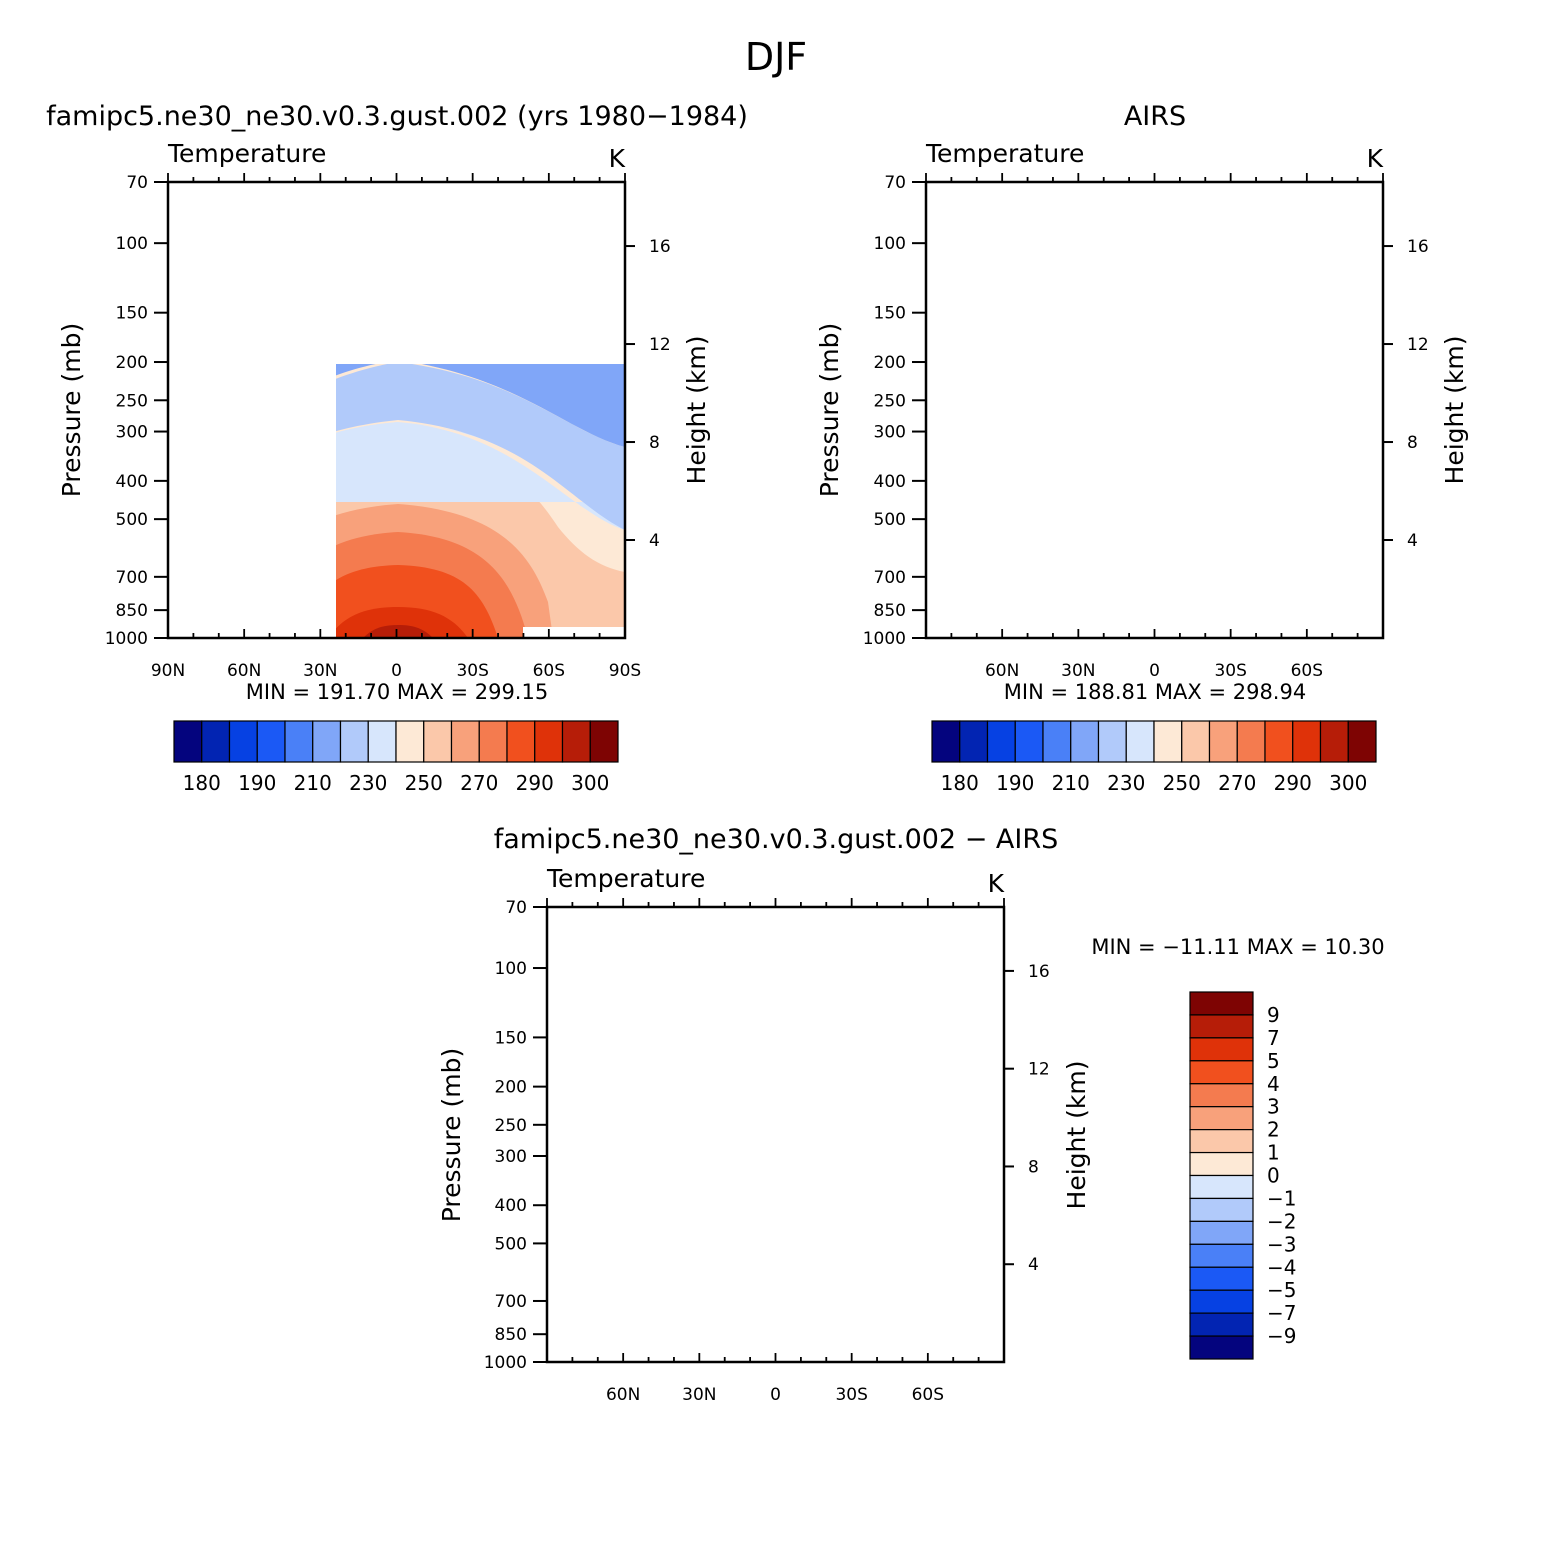 The height and width of the screenshot is (1549, 1552). What do you see at coordinates (1281, 1198) in the screenshot?
I see `colorbar-label: −1` at bounding box center [1281, 1198].